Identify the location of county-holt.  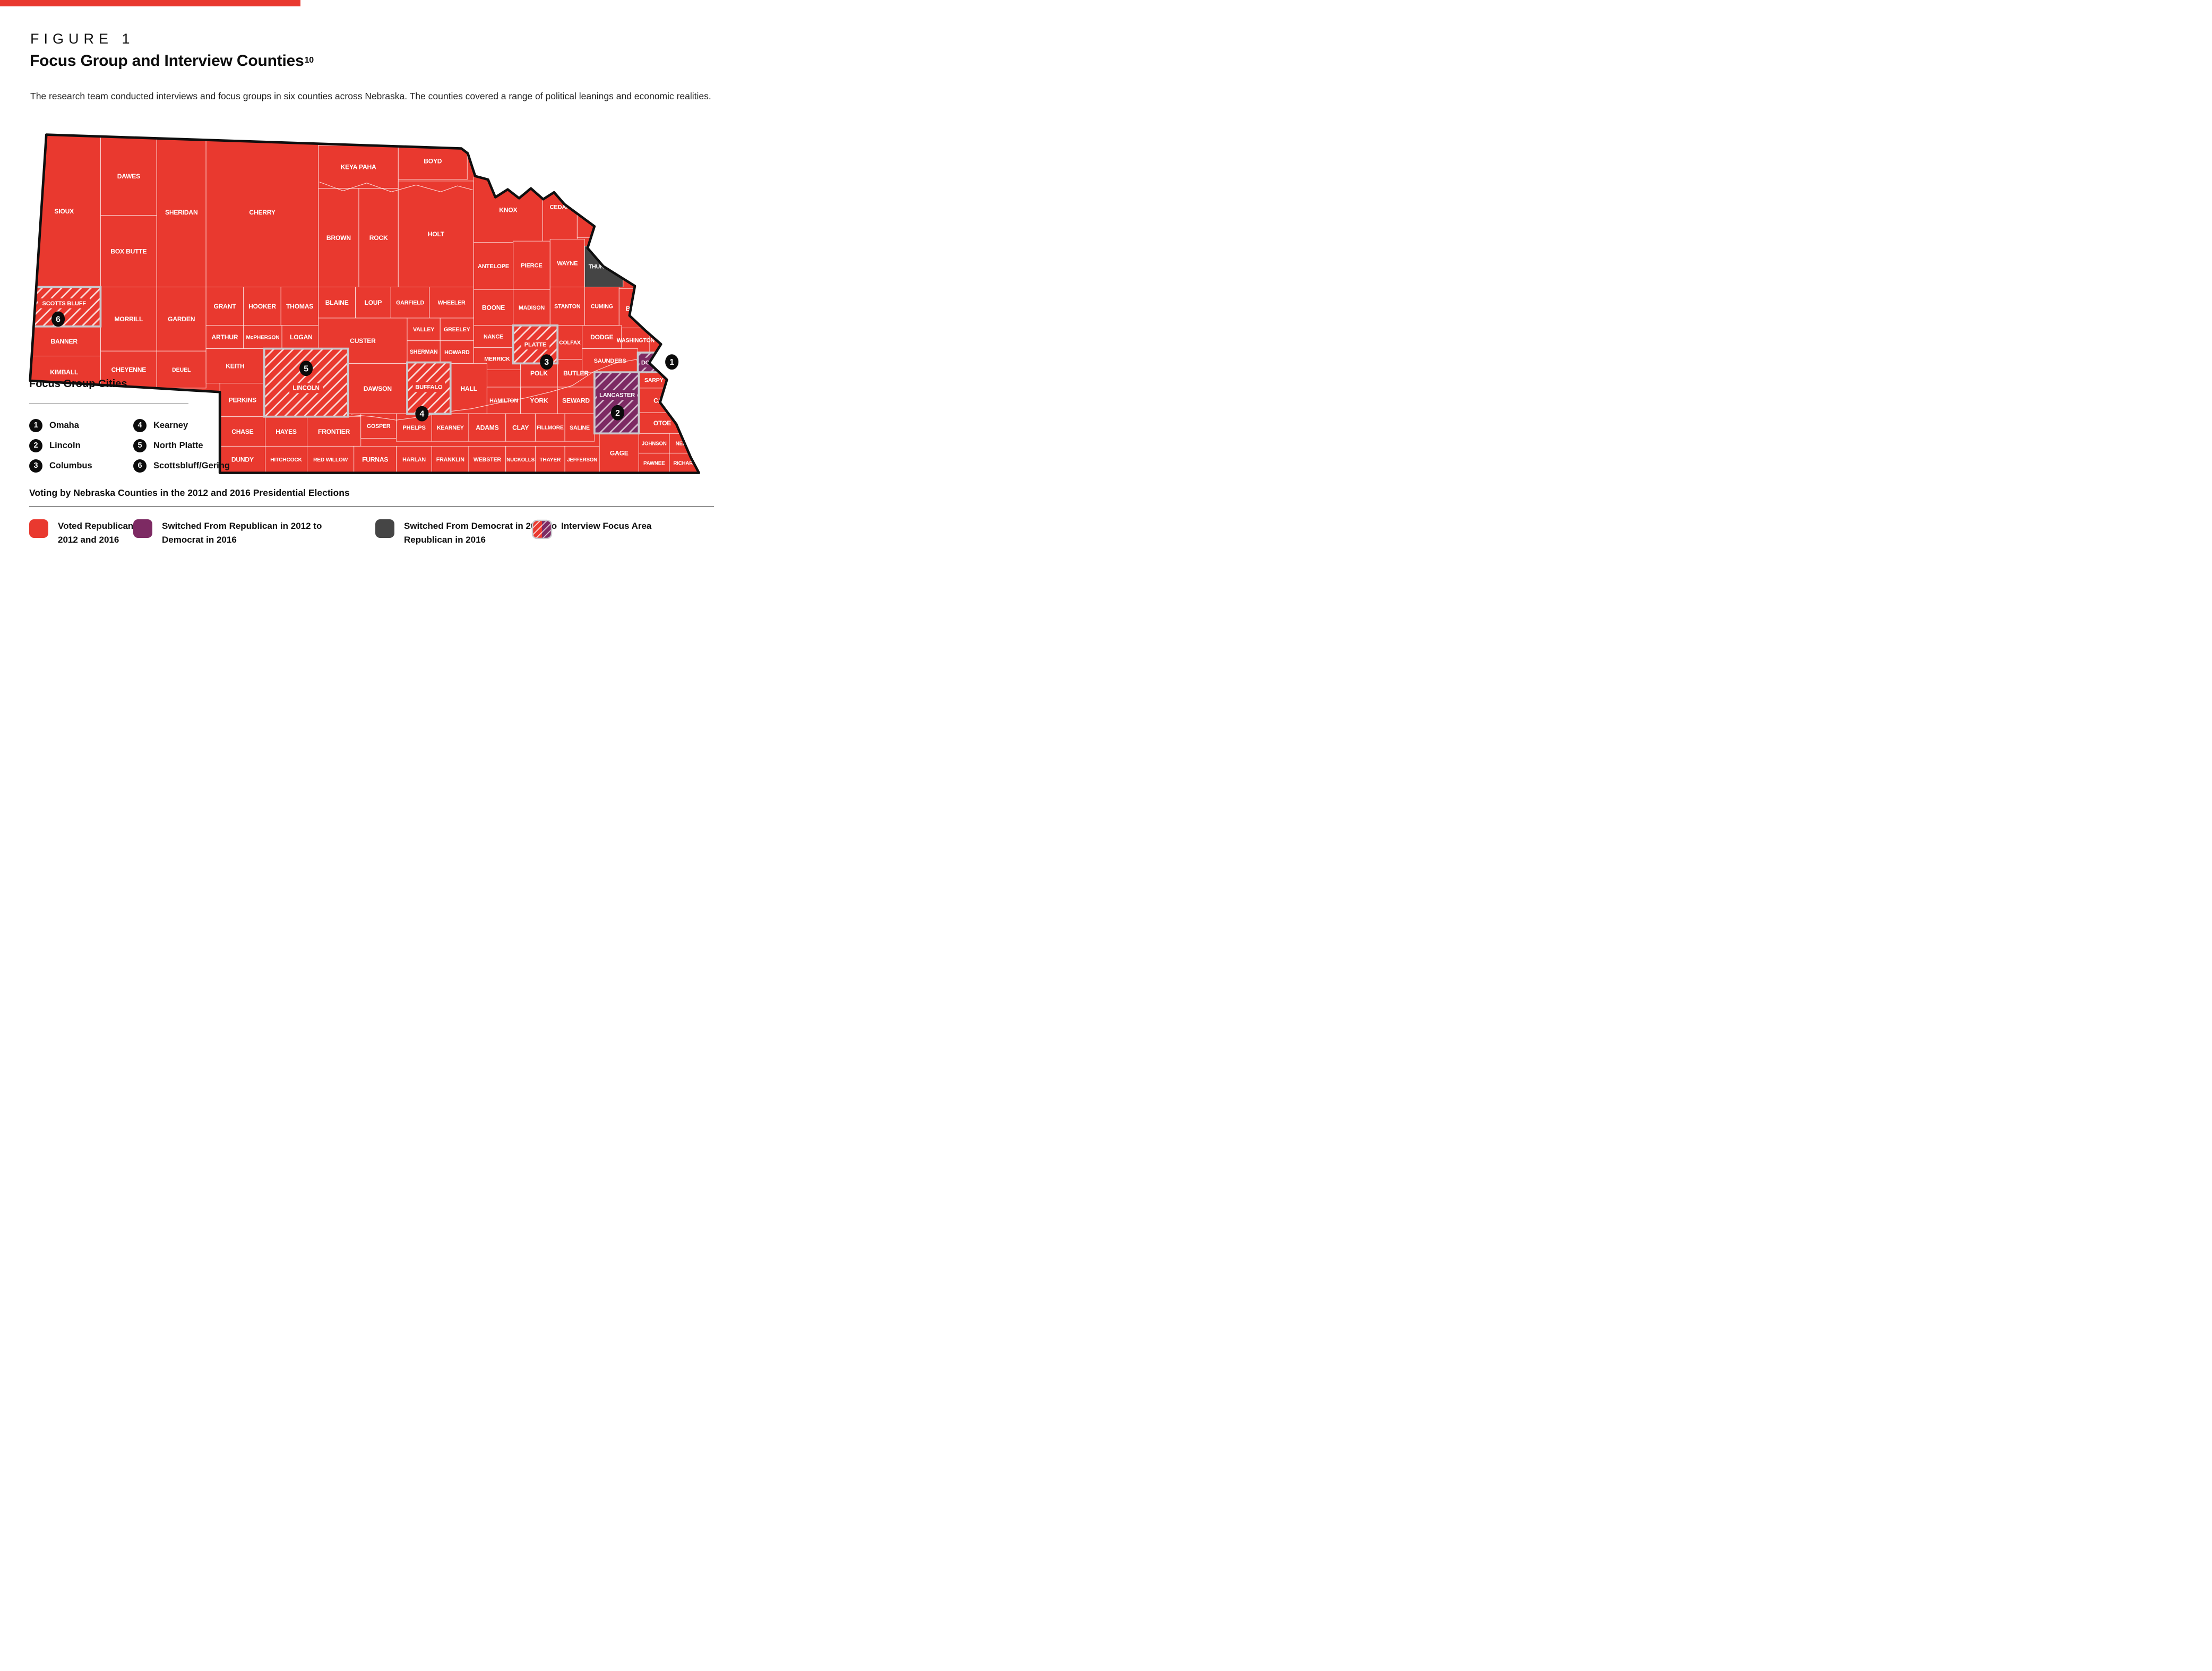
(436, 234).